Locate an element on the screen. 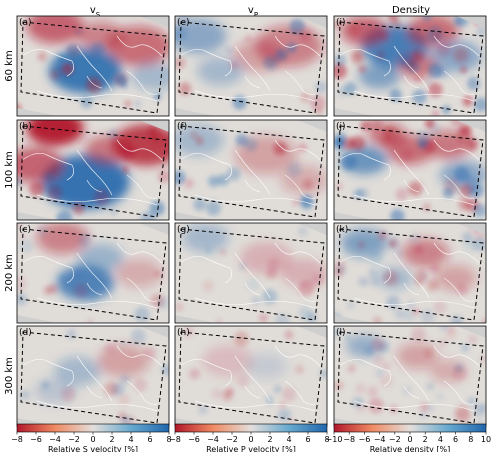  column-header-density: Density is located at coordinates (411, 10).